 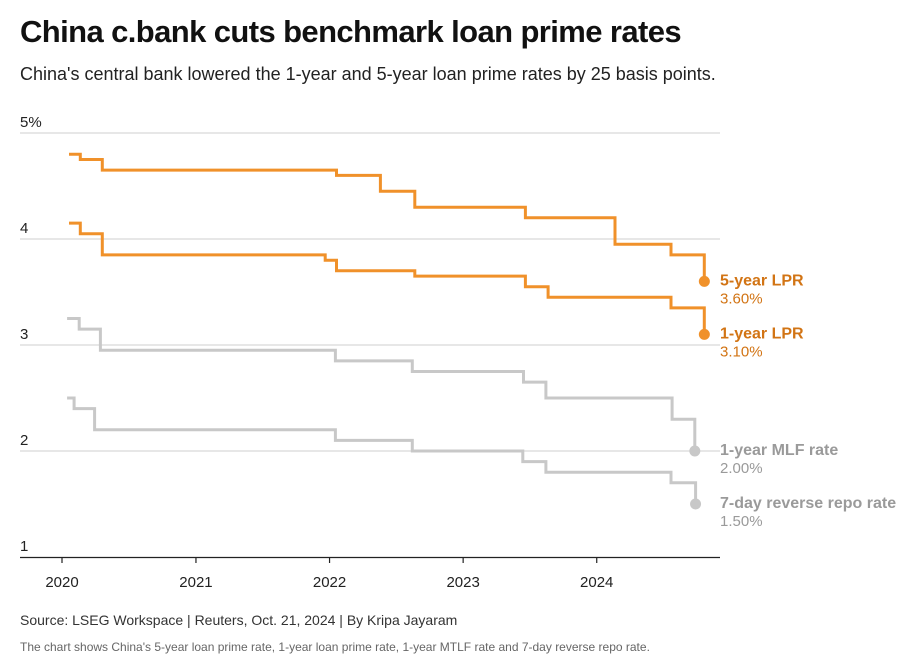 I want to click on x-tick-label-2020: 2020, so click(x=61, y=582).